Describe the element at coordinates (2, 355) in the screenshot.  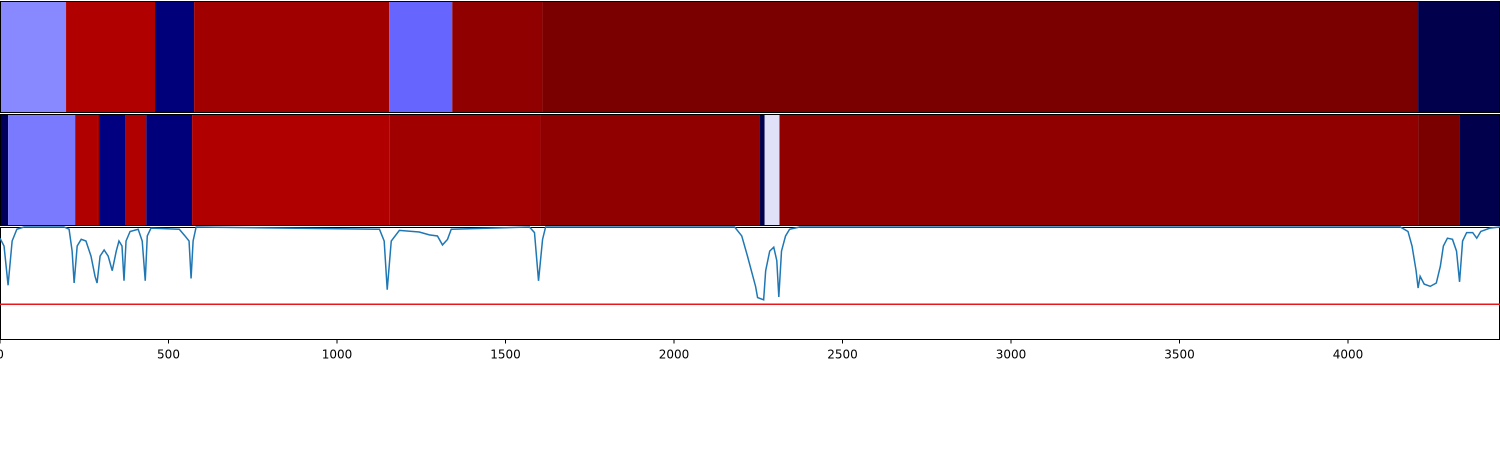
I see `x-tick-label: 0` at that location.